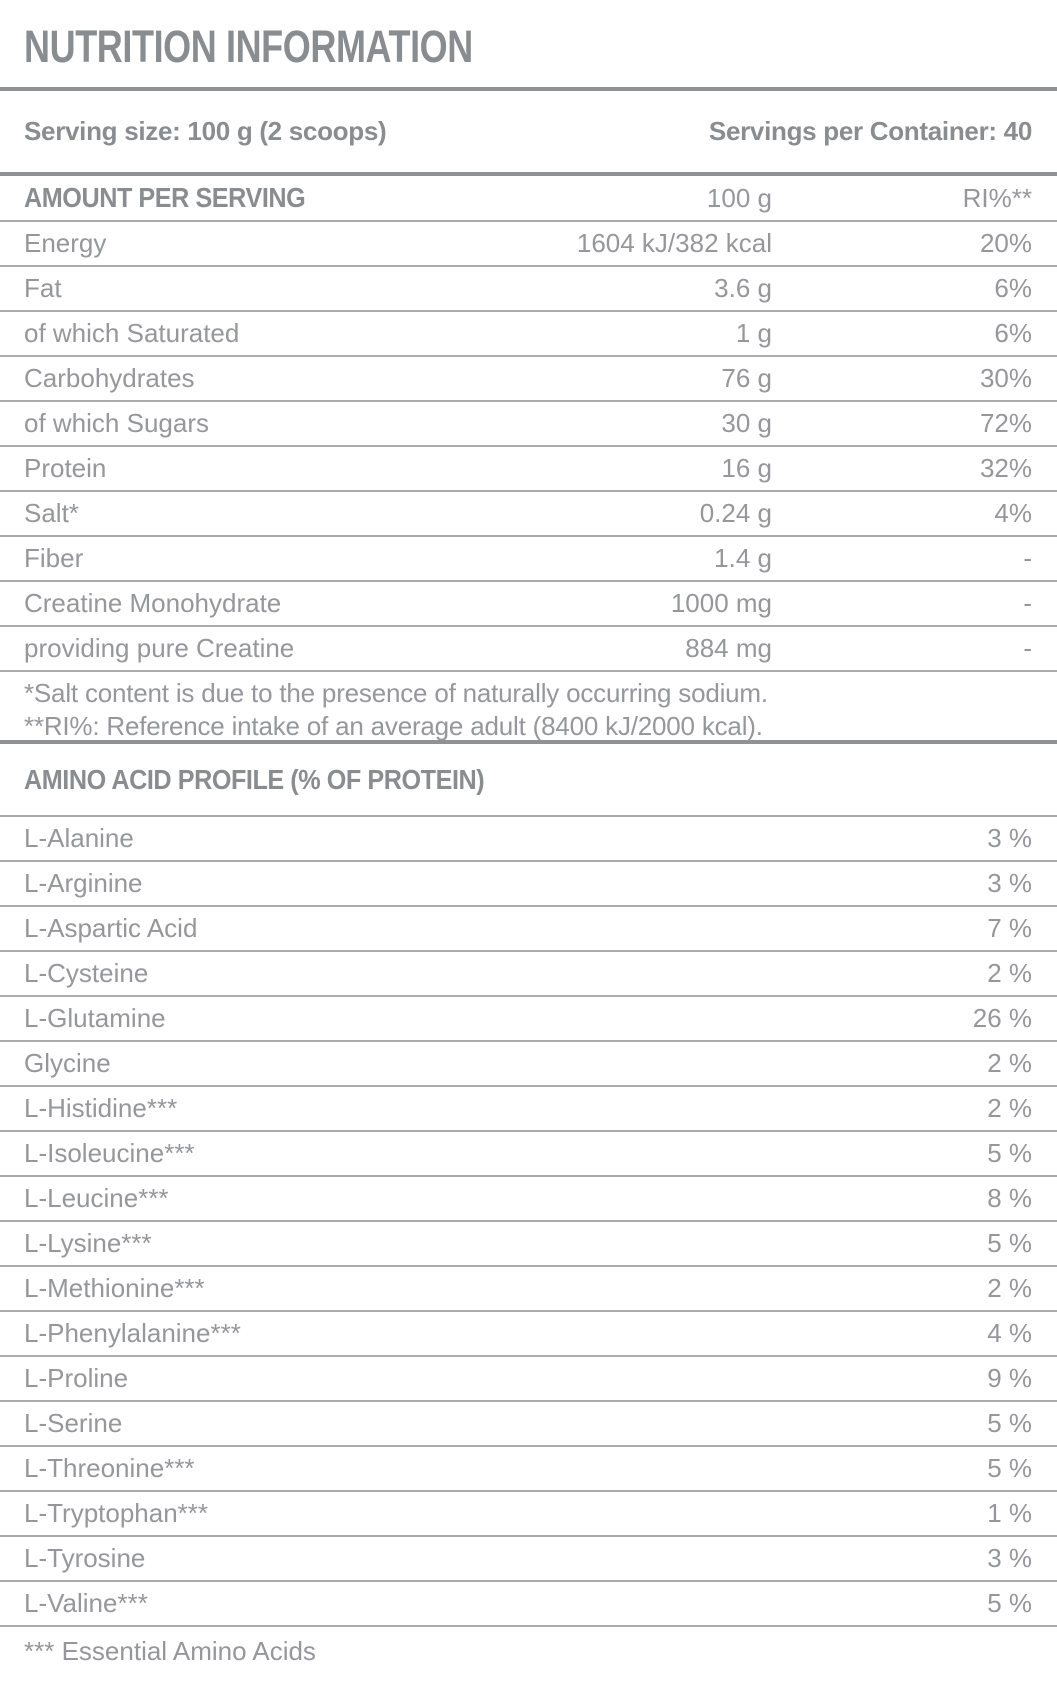 The width and height of the screenshot is (1057, 1684). Describe the element at coordinates (743, 288) in the screenshot. I see `nutrient-amount: 3.6 g` at that location.